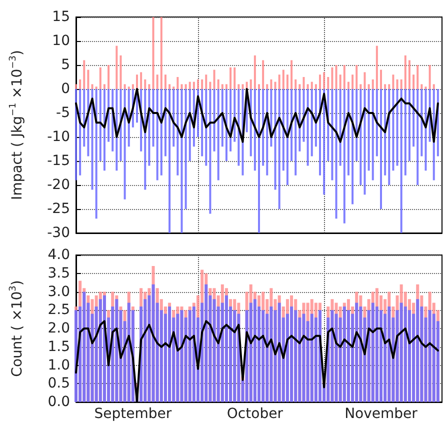  I want to click on y-tick-label: 2.0, so click(59, 328).